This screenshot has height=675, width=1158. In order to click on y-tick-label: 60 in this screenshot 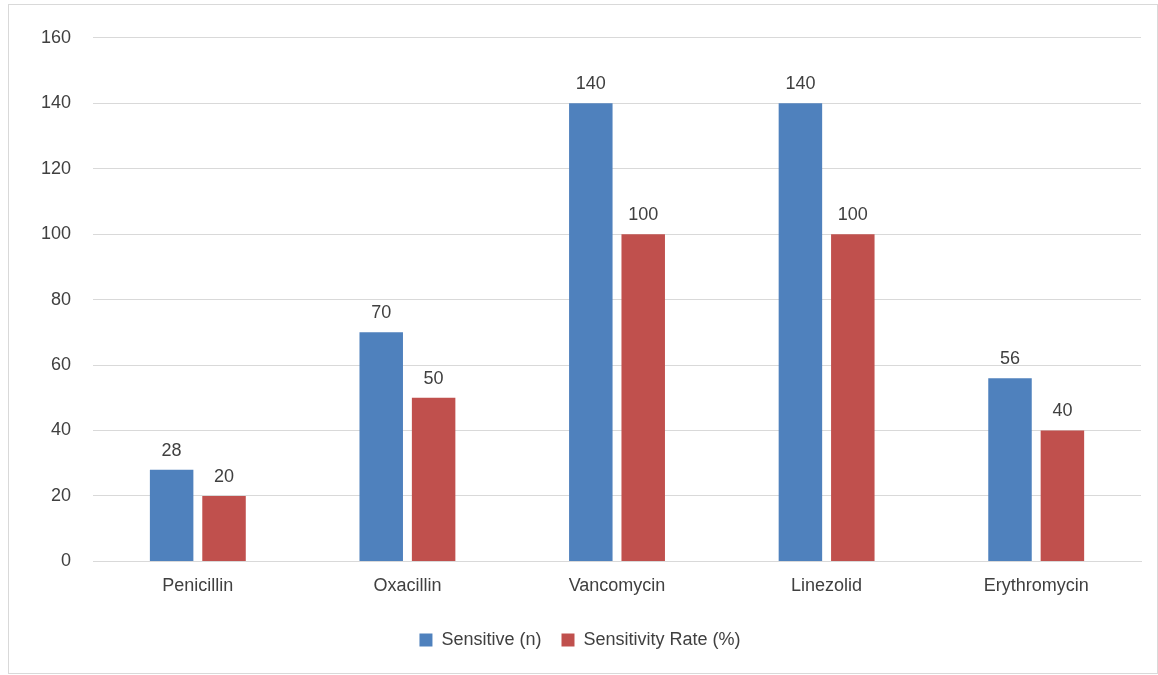, I will do `click(61, 364)`.